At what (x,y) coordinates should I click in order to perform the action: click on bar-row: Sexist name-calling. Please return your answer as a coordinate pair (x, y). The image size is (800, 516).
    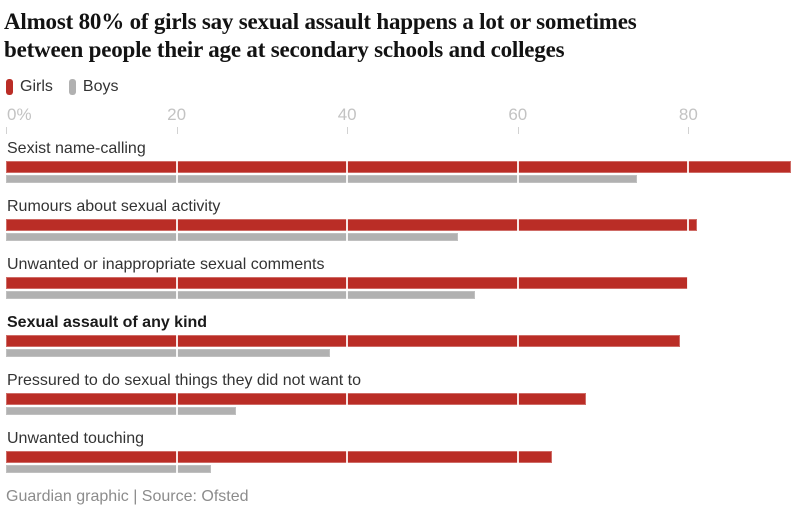
    Looking at the image, I should click on (403, 161).